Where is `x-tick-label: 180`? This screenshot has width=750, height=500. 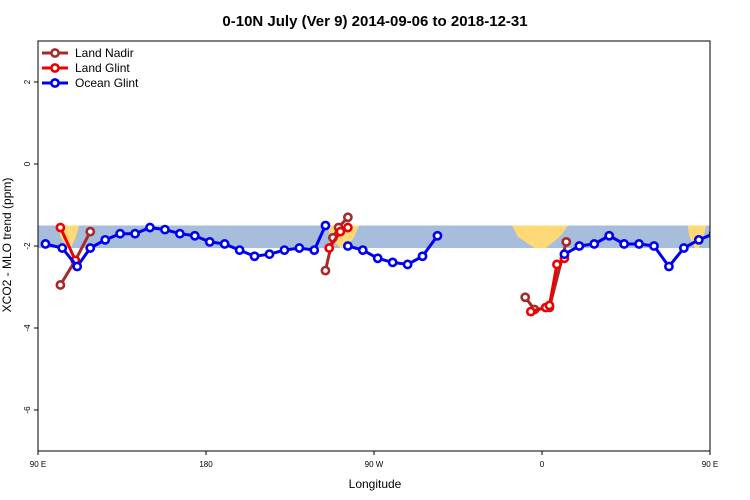
x-tick-label: 180 is located at coordinates (206, 464).